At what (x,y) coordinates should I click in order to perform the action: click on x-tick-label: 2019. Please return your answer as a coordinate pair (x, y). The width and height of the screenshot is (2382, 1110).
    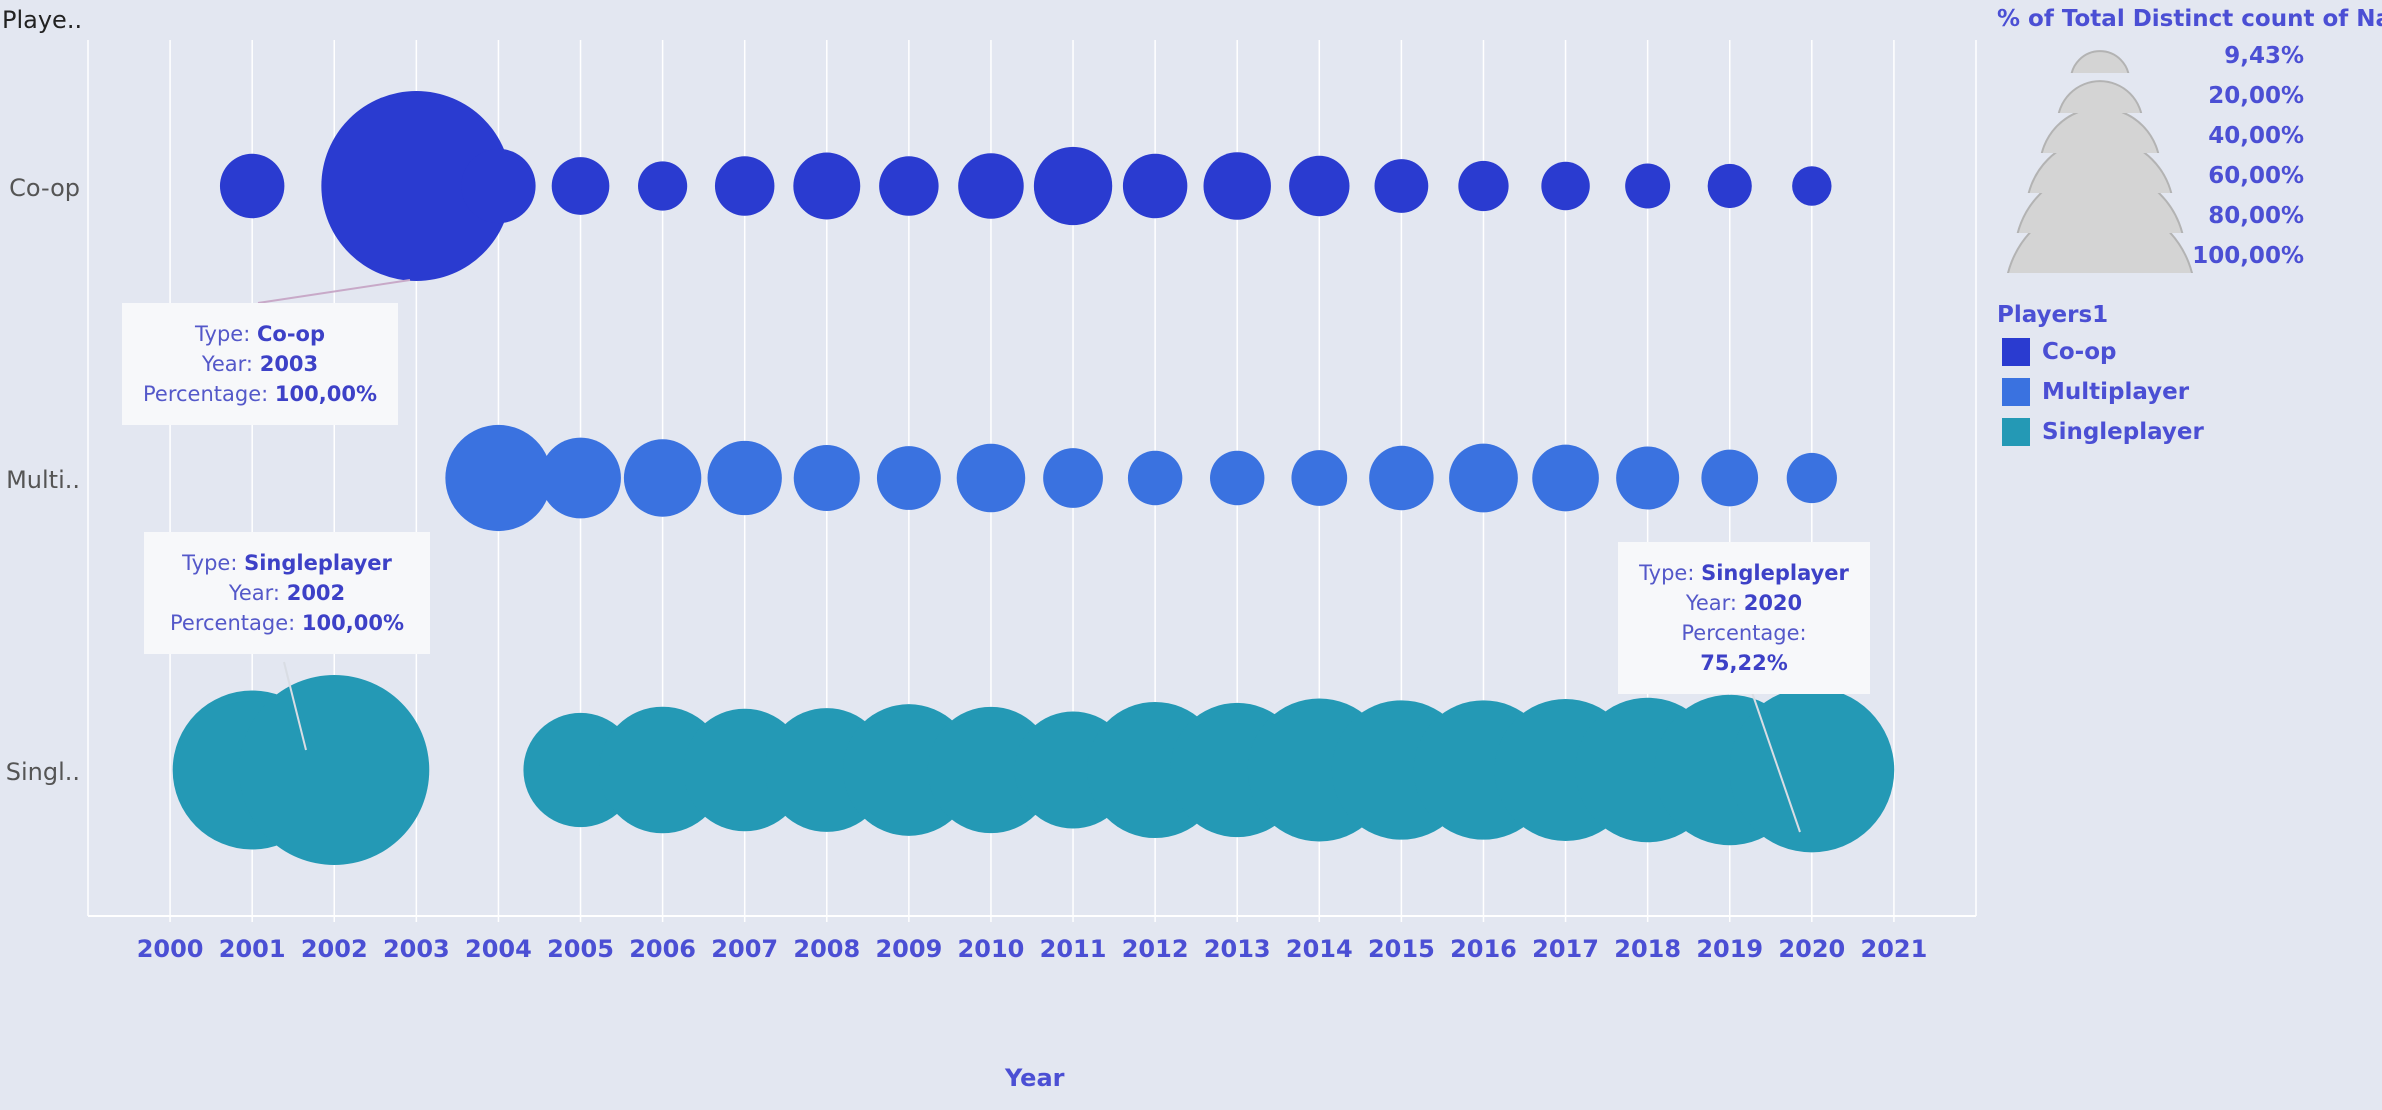
    Looking at the image, I should click on (1729, 949).